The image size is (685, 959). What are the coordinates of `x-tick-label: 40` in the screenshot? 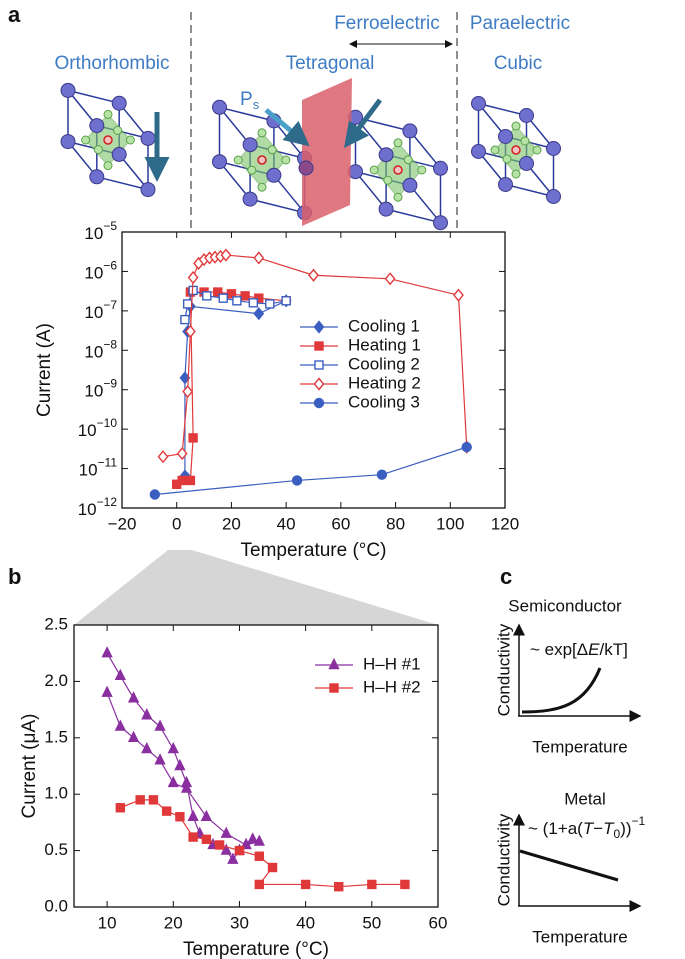 It's located at (286, 523).